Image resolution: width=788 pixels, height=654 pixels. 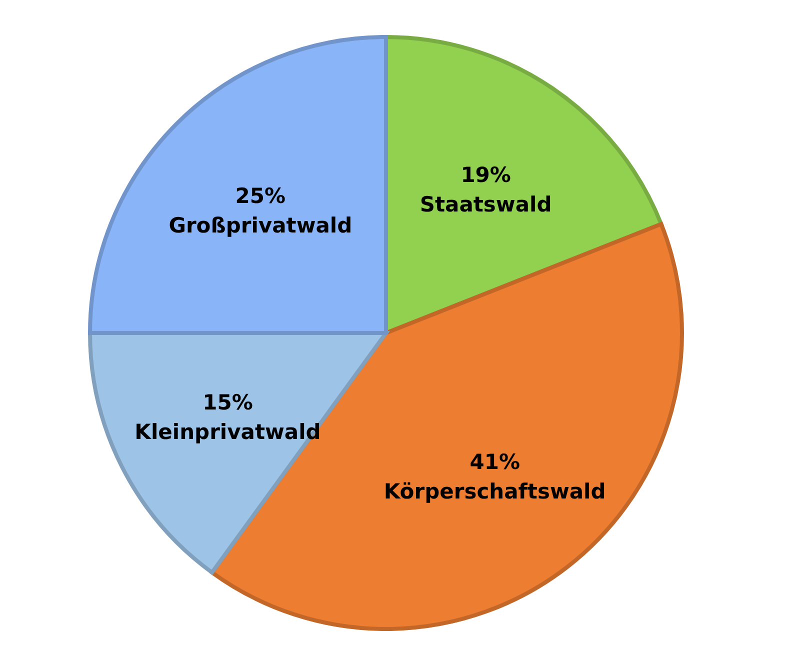 I want to click on slice-label: Großprivatwald, so click(x=260, y=226).